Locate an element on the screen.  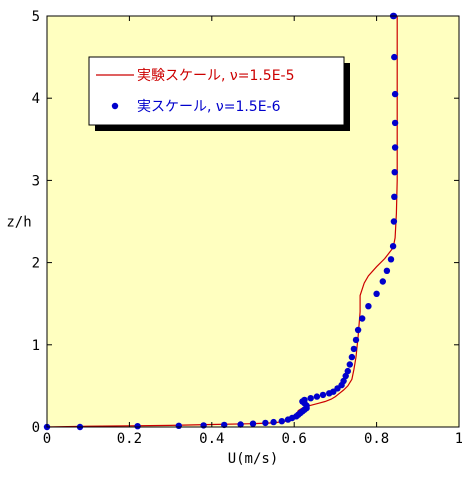
y-tick-label: 2 is located at coordinates (36, 264).